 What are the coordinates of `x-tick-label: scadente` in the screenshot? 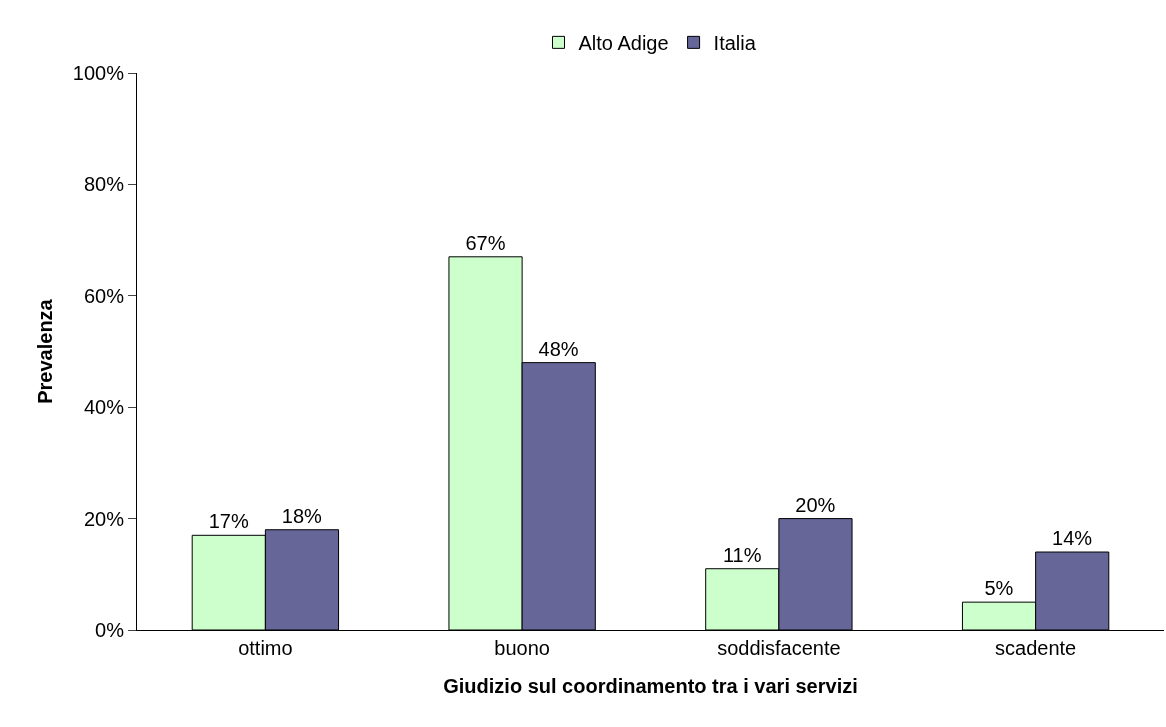 It's located at (1036, 648).